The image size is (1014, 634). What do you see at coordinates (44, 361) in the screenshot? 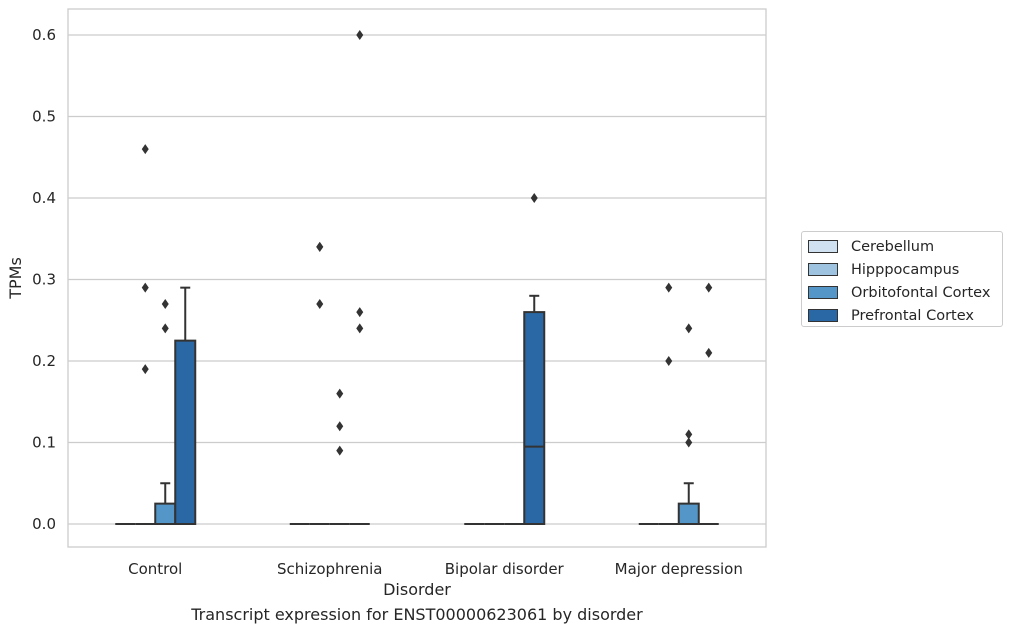
I see `y-tick-label: 0.2` at bounding box center [44, 361].